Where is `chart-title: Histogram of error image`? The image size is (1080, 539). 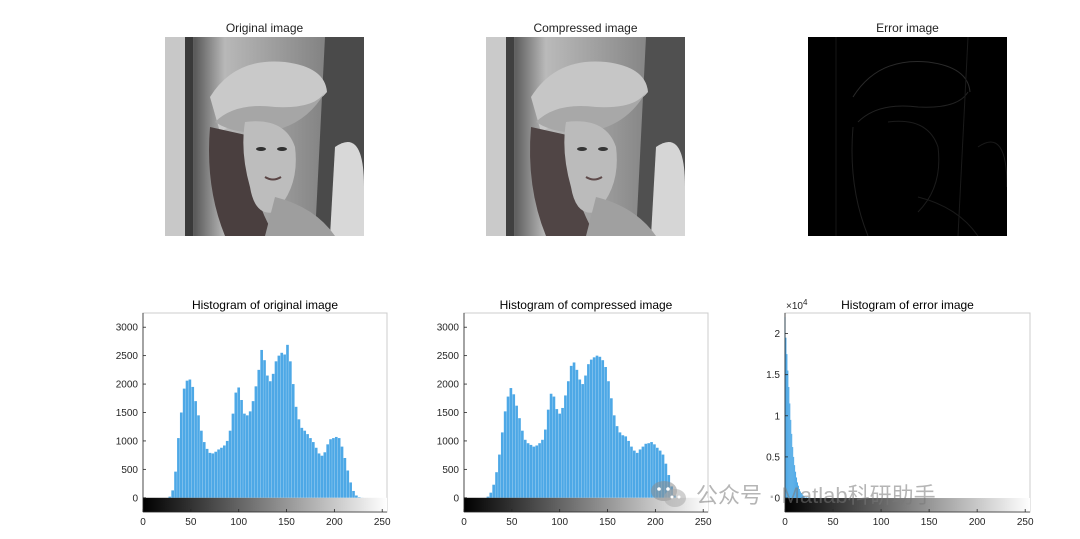
chart-title: Histogram of error image is located at coordinates (907, 305).